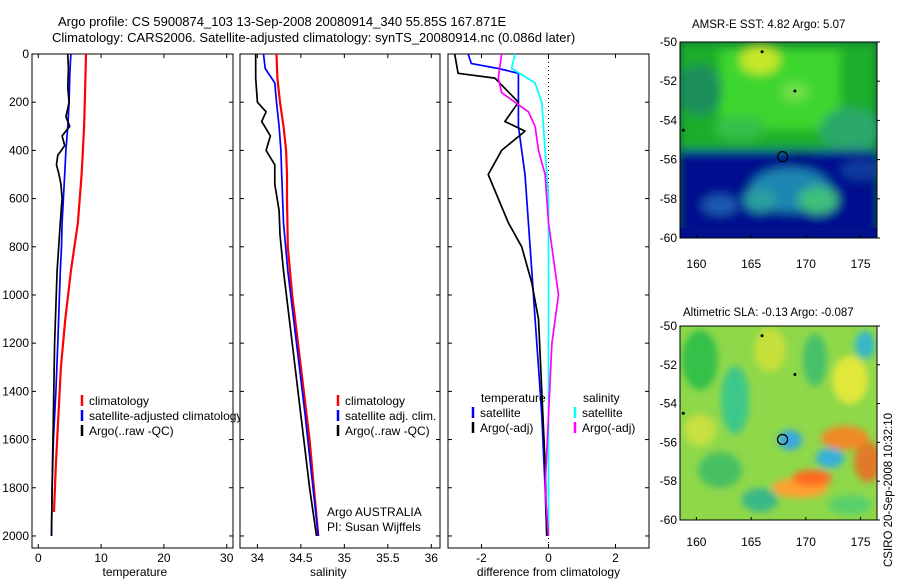  Describe the element at coordinates (768, 25) in the screenshot. I see `sst-map-title: AMSR-E SST: 4.82 Argo: 5.07` at that location.